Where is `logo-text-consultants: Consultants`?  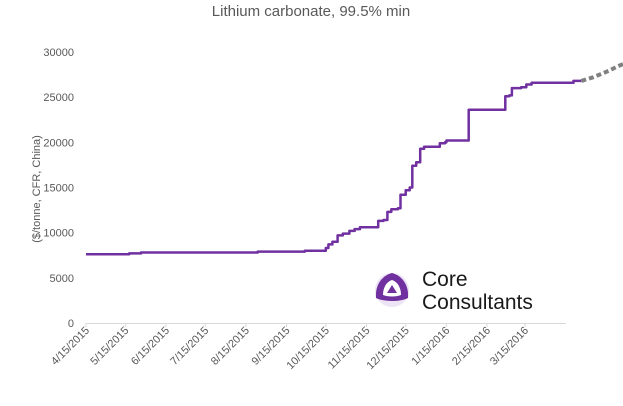 logo-text-consultants: Consultants is located at coordinates (477, 302).